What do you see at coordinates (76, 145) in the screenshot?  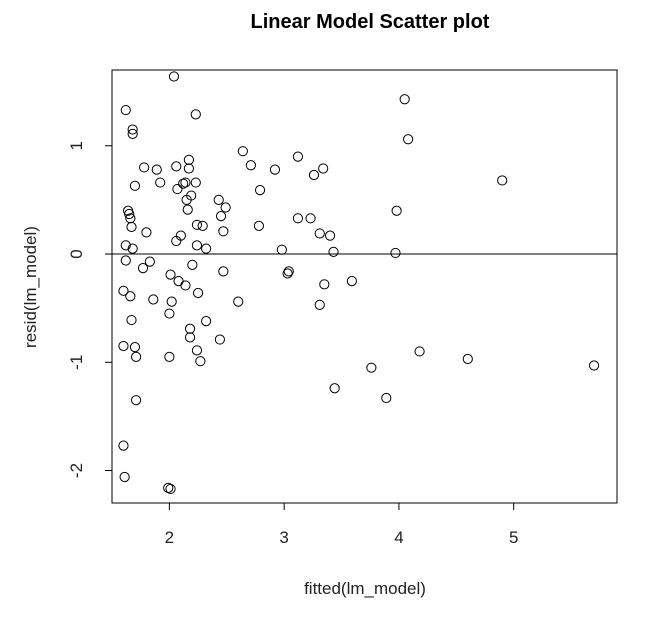 I see `y-tick-label: 1` at bounding box center [76, 145].